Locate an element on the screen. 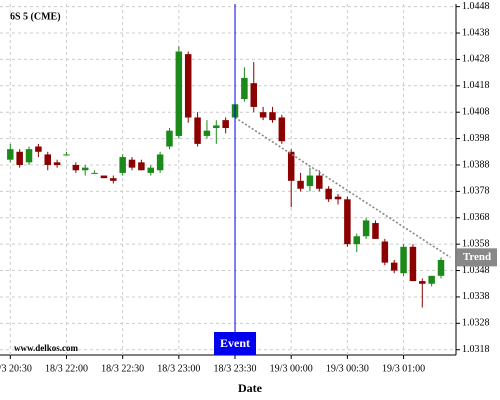 This screenshot has width=500, height=400. x-tick-label: 18/3 23:00 is located at coordinates (178, 368).